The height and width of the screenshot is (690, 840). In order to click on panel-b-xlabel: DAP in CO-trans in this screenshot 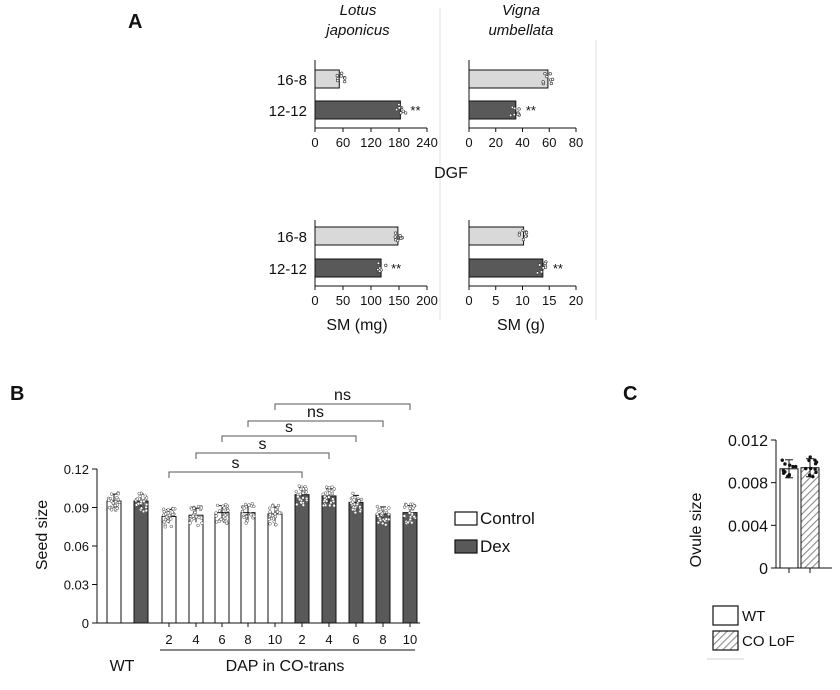, I will do `click(285, 666)`.